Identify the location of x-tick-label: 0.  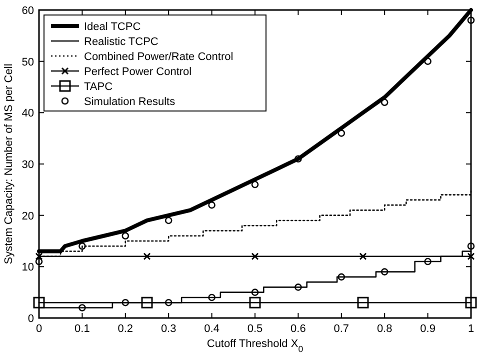
(39, 329).